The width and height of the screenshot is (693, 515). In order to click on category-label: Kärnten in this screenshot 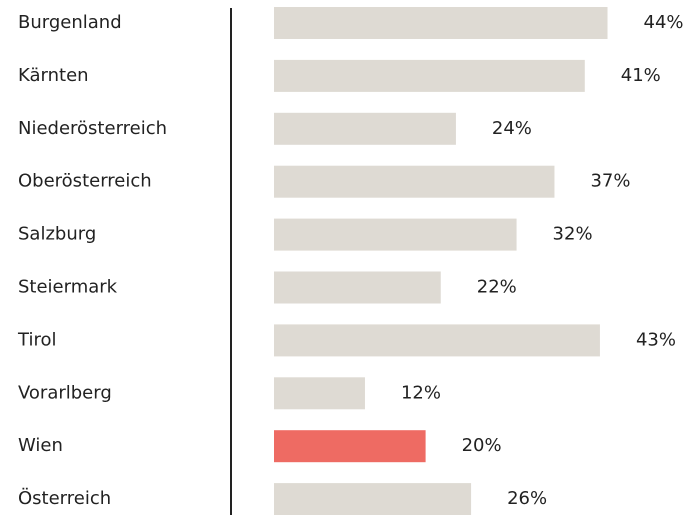, I will do `click(53, 75)`.